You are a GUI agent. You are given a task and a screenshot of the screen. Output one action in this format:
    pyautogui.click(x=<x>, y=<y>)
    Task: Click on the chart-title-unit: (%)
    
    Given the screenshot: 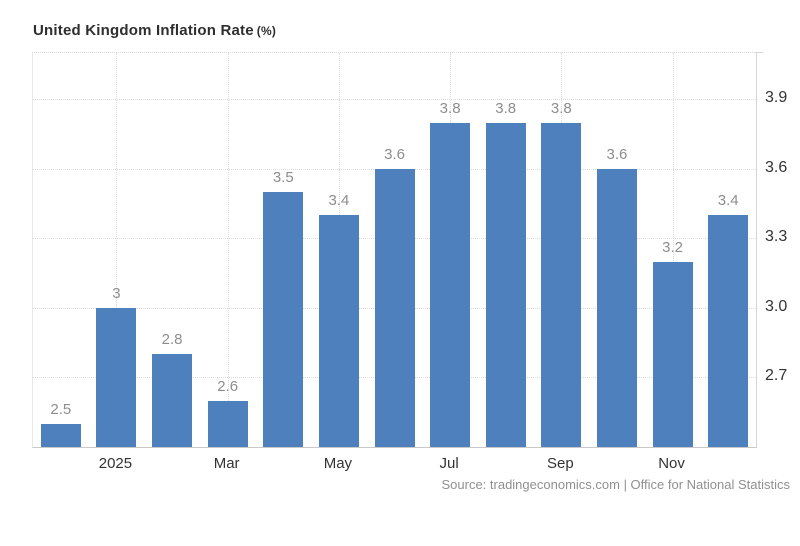 What is the action you would take?
    pyautogui.click(x=266, y=31)
    